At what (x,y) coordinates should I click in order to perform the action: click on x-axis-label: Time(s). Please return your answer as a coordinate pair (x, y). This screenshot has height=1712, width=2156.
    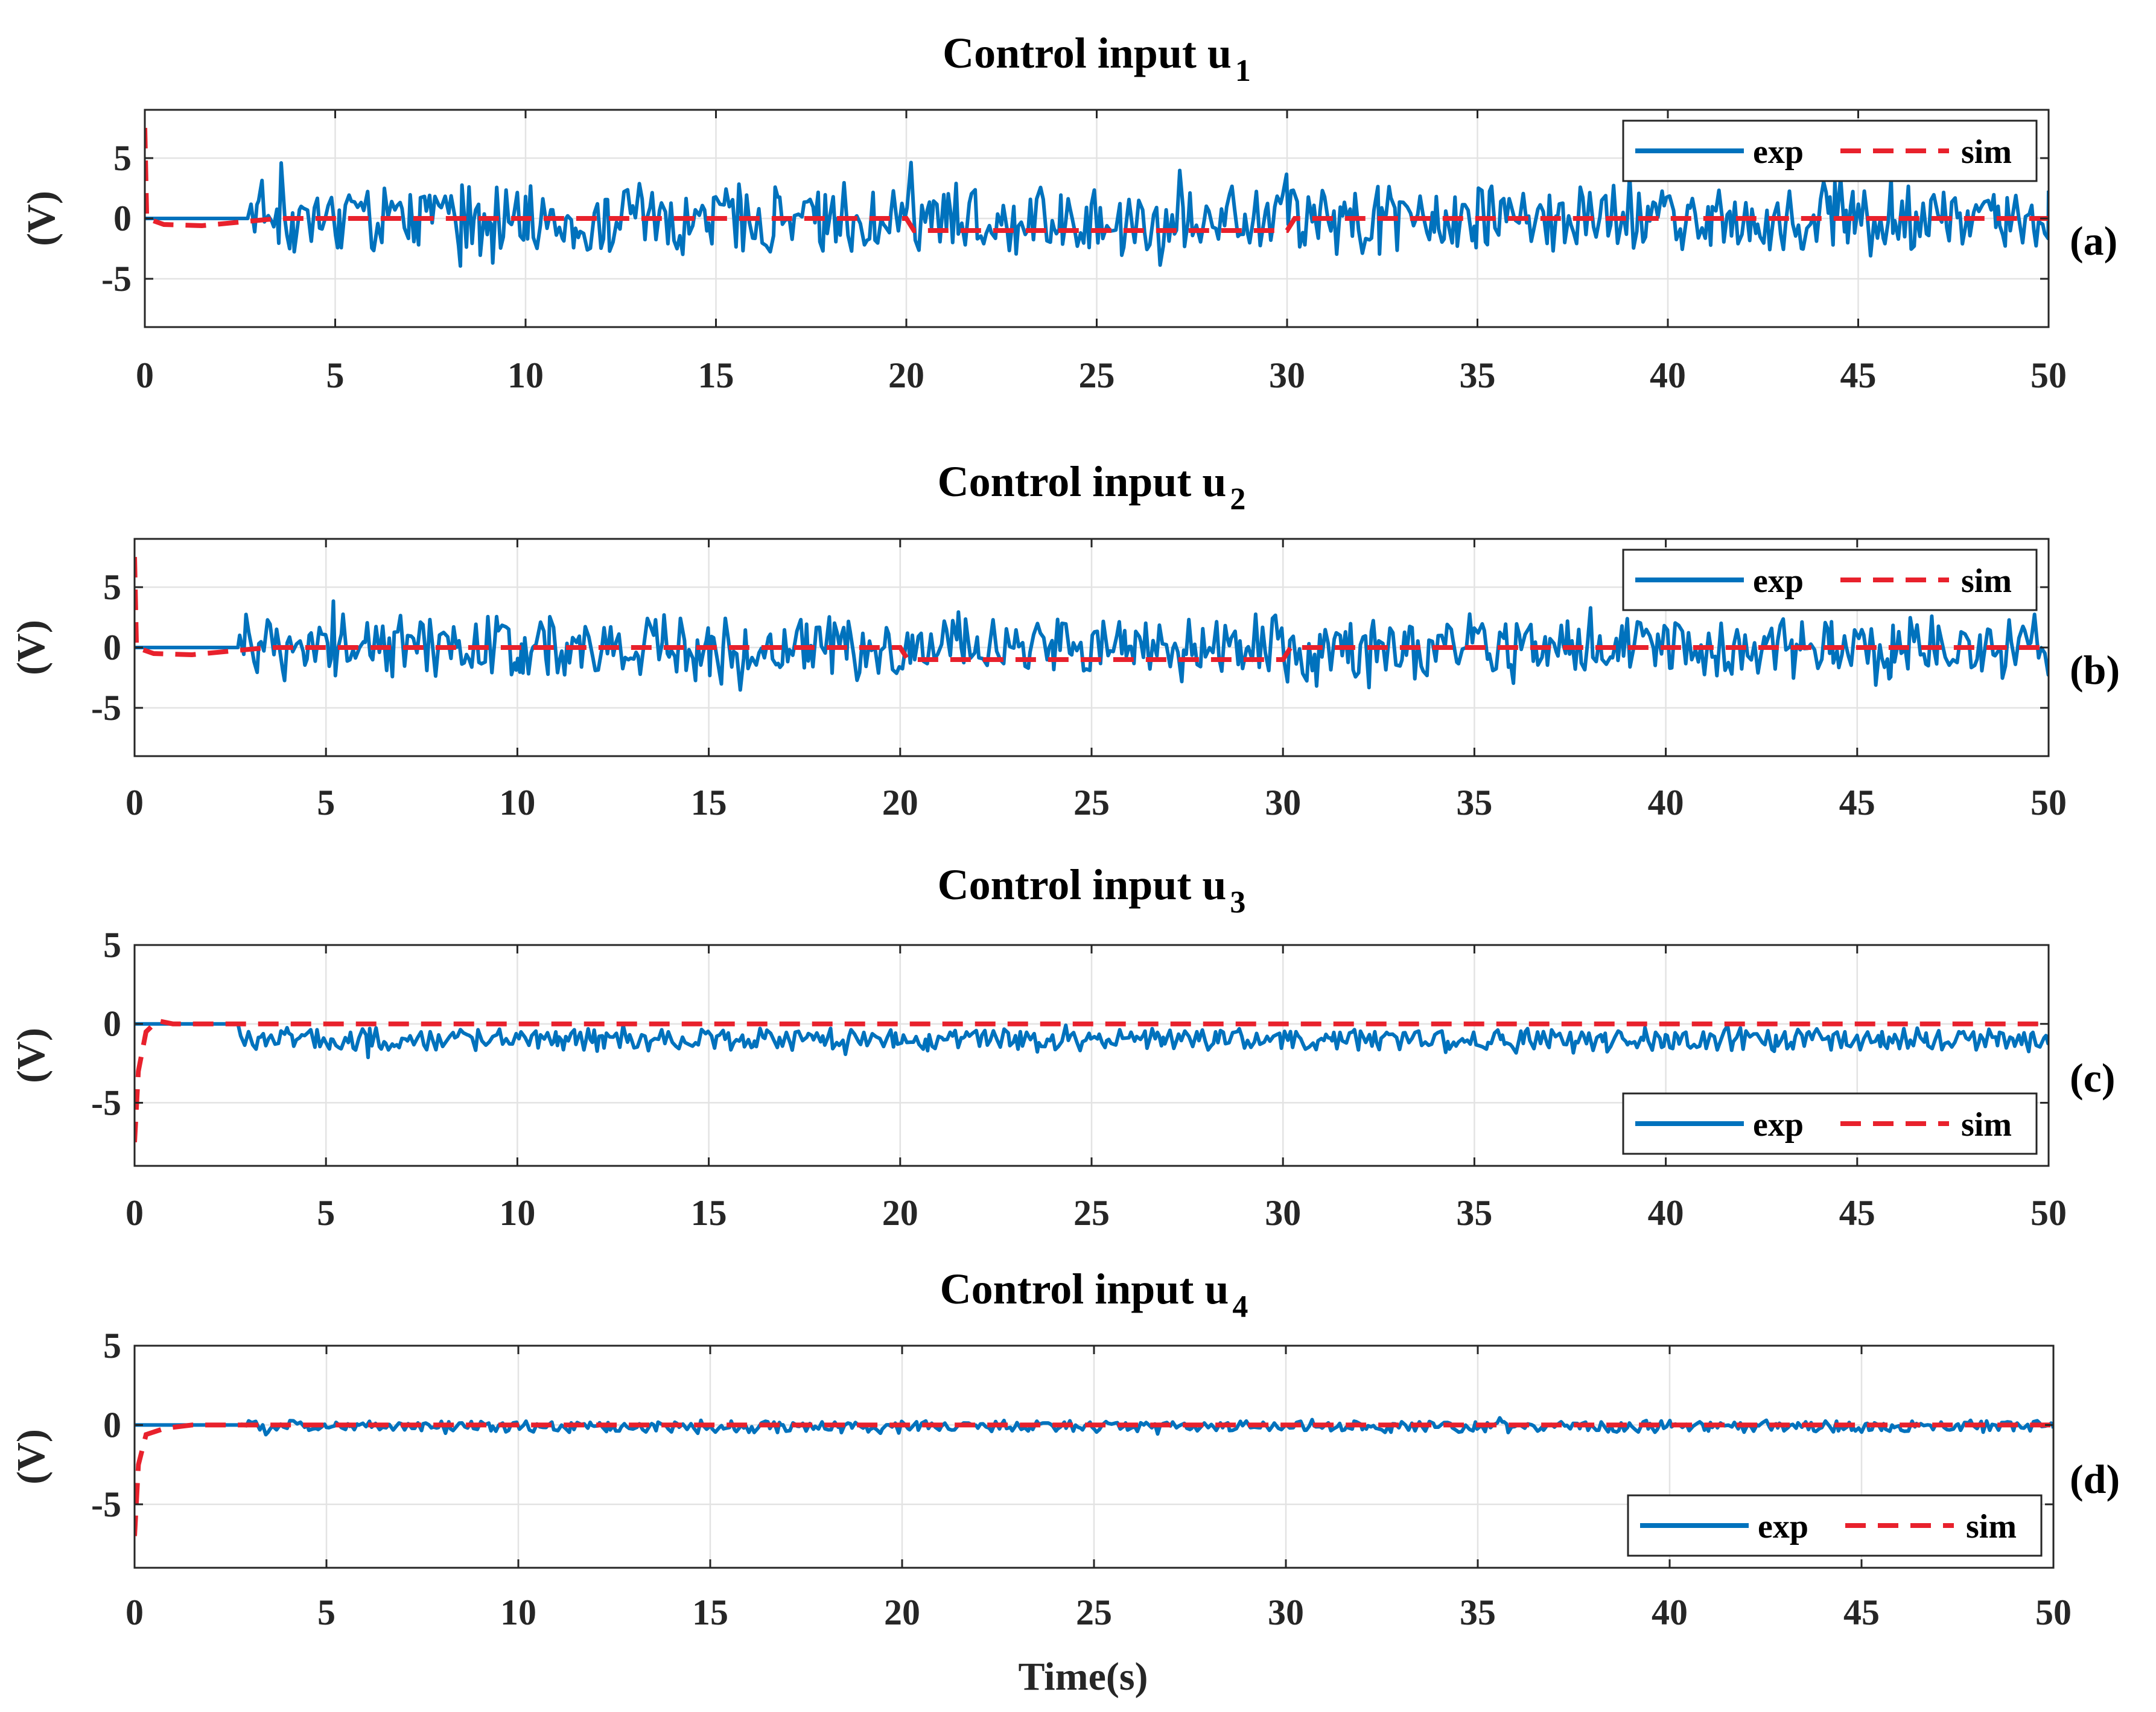
    Looking at the image, I should click on (1083, 1677).